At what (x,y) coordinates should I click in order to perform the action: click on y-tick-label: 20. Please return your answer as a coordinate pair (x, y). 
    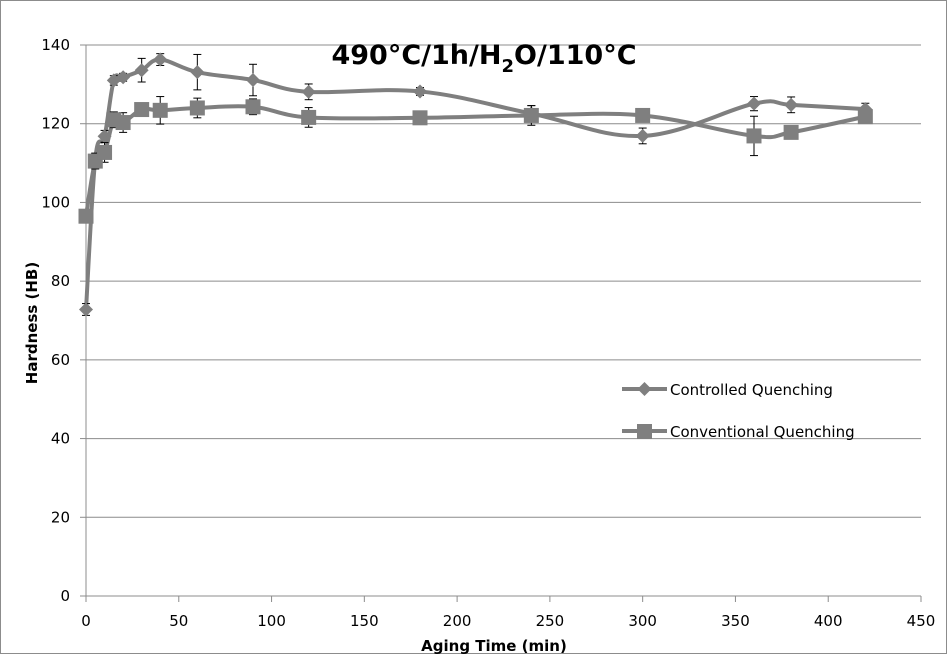
    Looking at the image, I should click on (60, 517).